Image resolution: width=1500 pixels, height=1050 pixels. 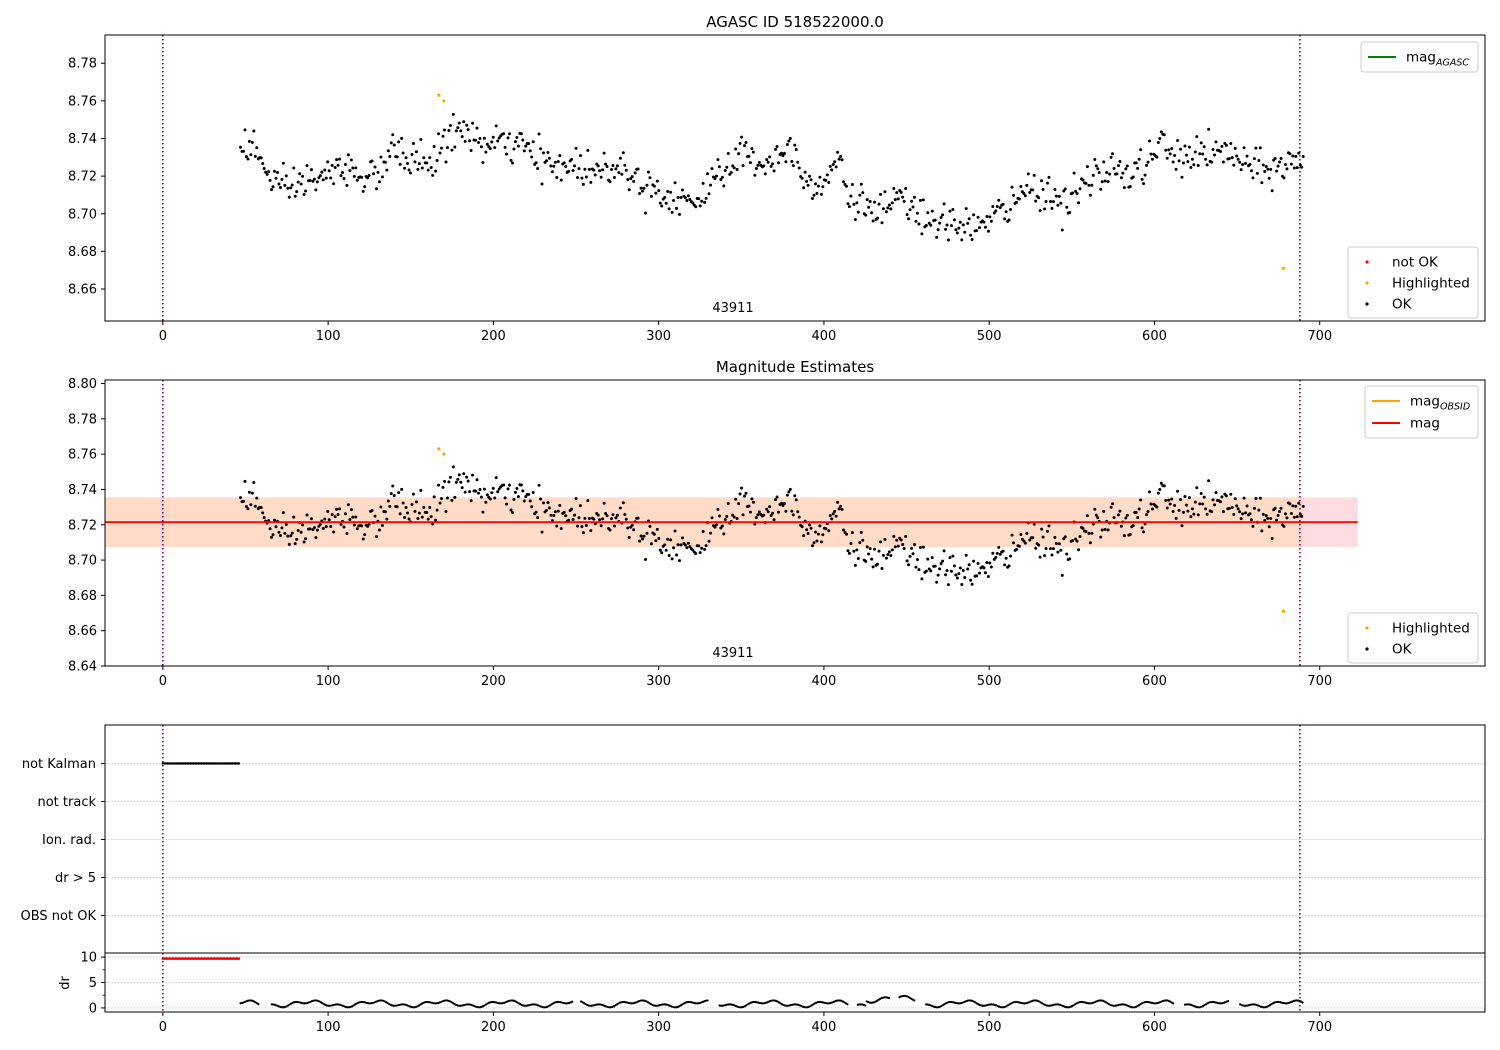 What do you see at coordinates (328, 336) in the screenshot?
I see `p1-xtick-label-1: 100` at bounding box center [328, 336].